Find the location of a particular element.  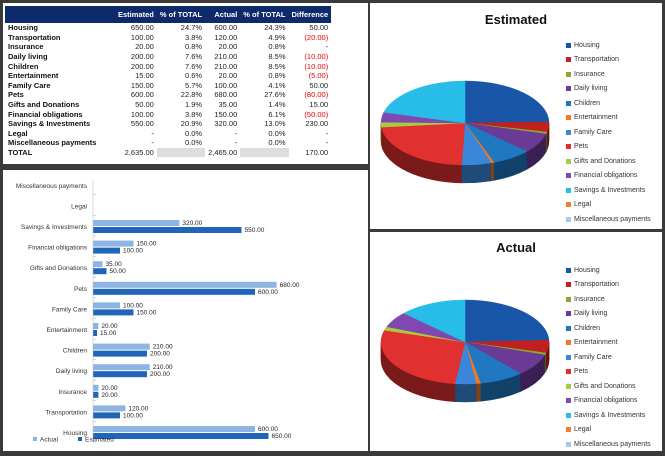

legend-item: Savings & Investments is located at coordinates (608, 190).